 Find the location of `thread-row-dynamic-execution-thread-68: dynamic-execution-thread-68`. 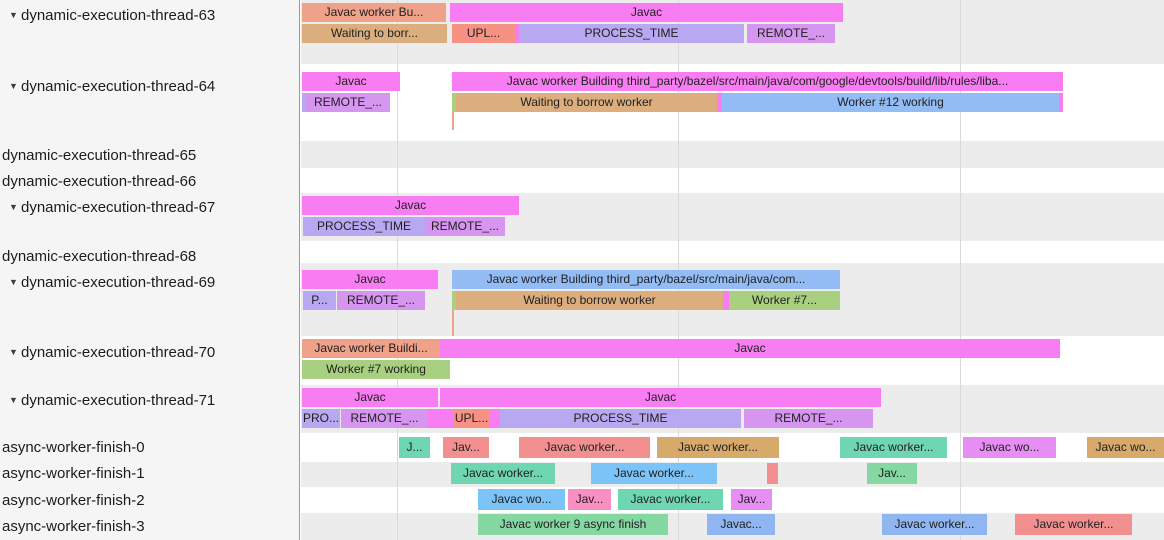

thread-row-dynamic-execution-thread-68: dynamic-execution-thread-68 is located at coordinates (149, 256).